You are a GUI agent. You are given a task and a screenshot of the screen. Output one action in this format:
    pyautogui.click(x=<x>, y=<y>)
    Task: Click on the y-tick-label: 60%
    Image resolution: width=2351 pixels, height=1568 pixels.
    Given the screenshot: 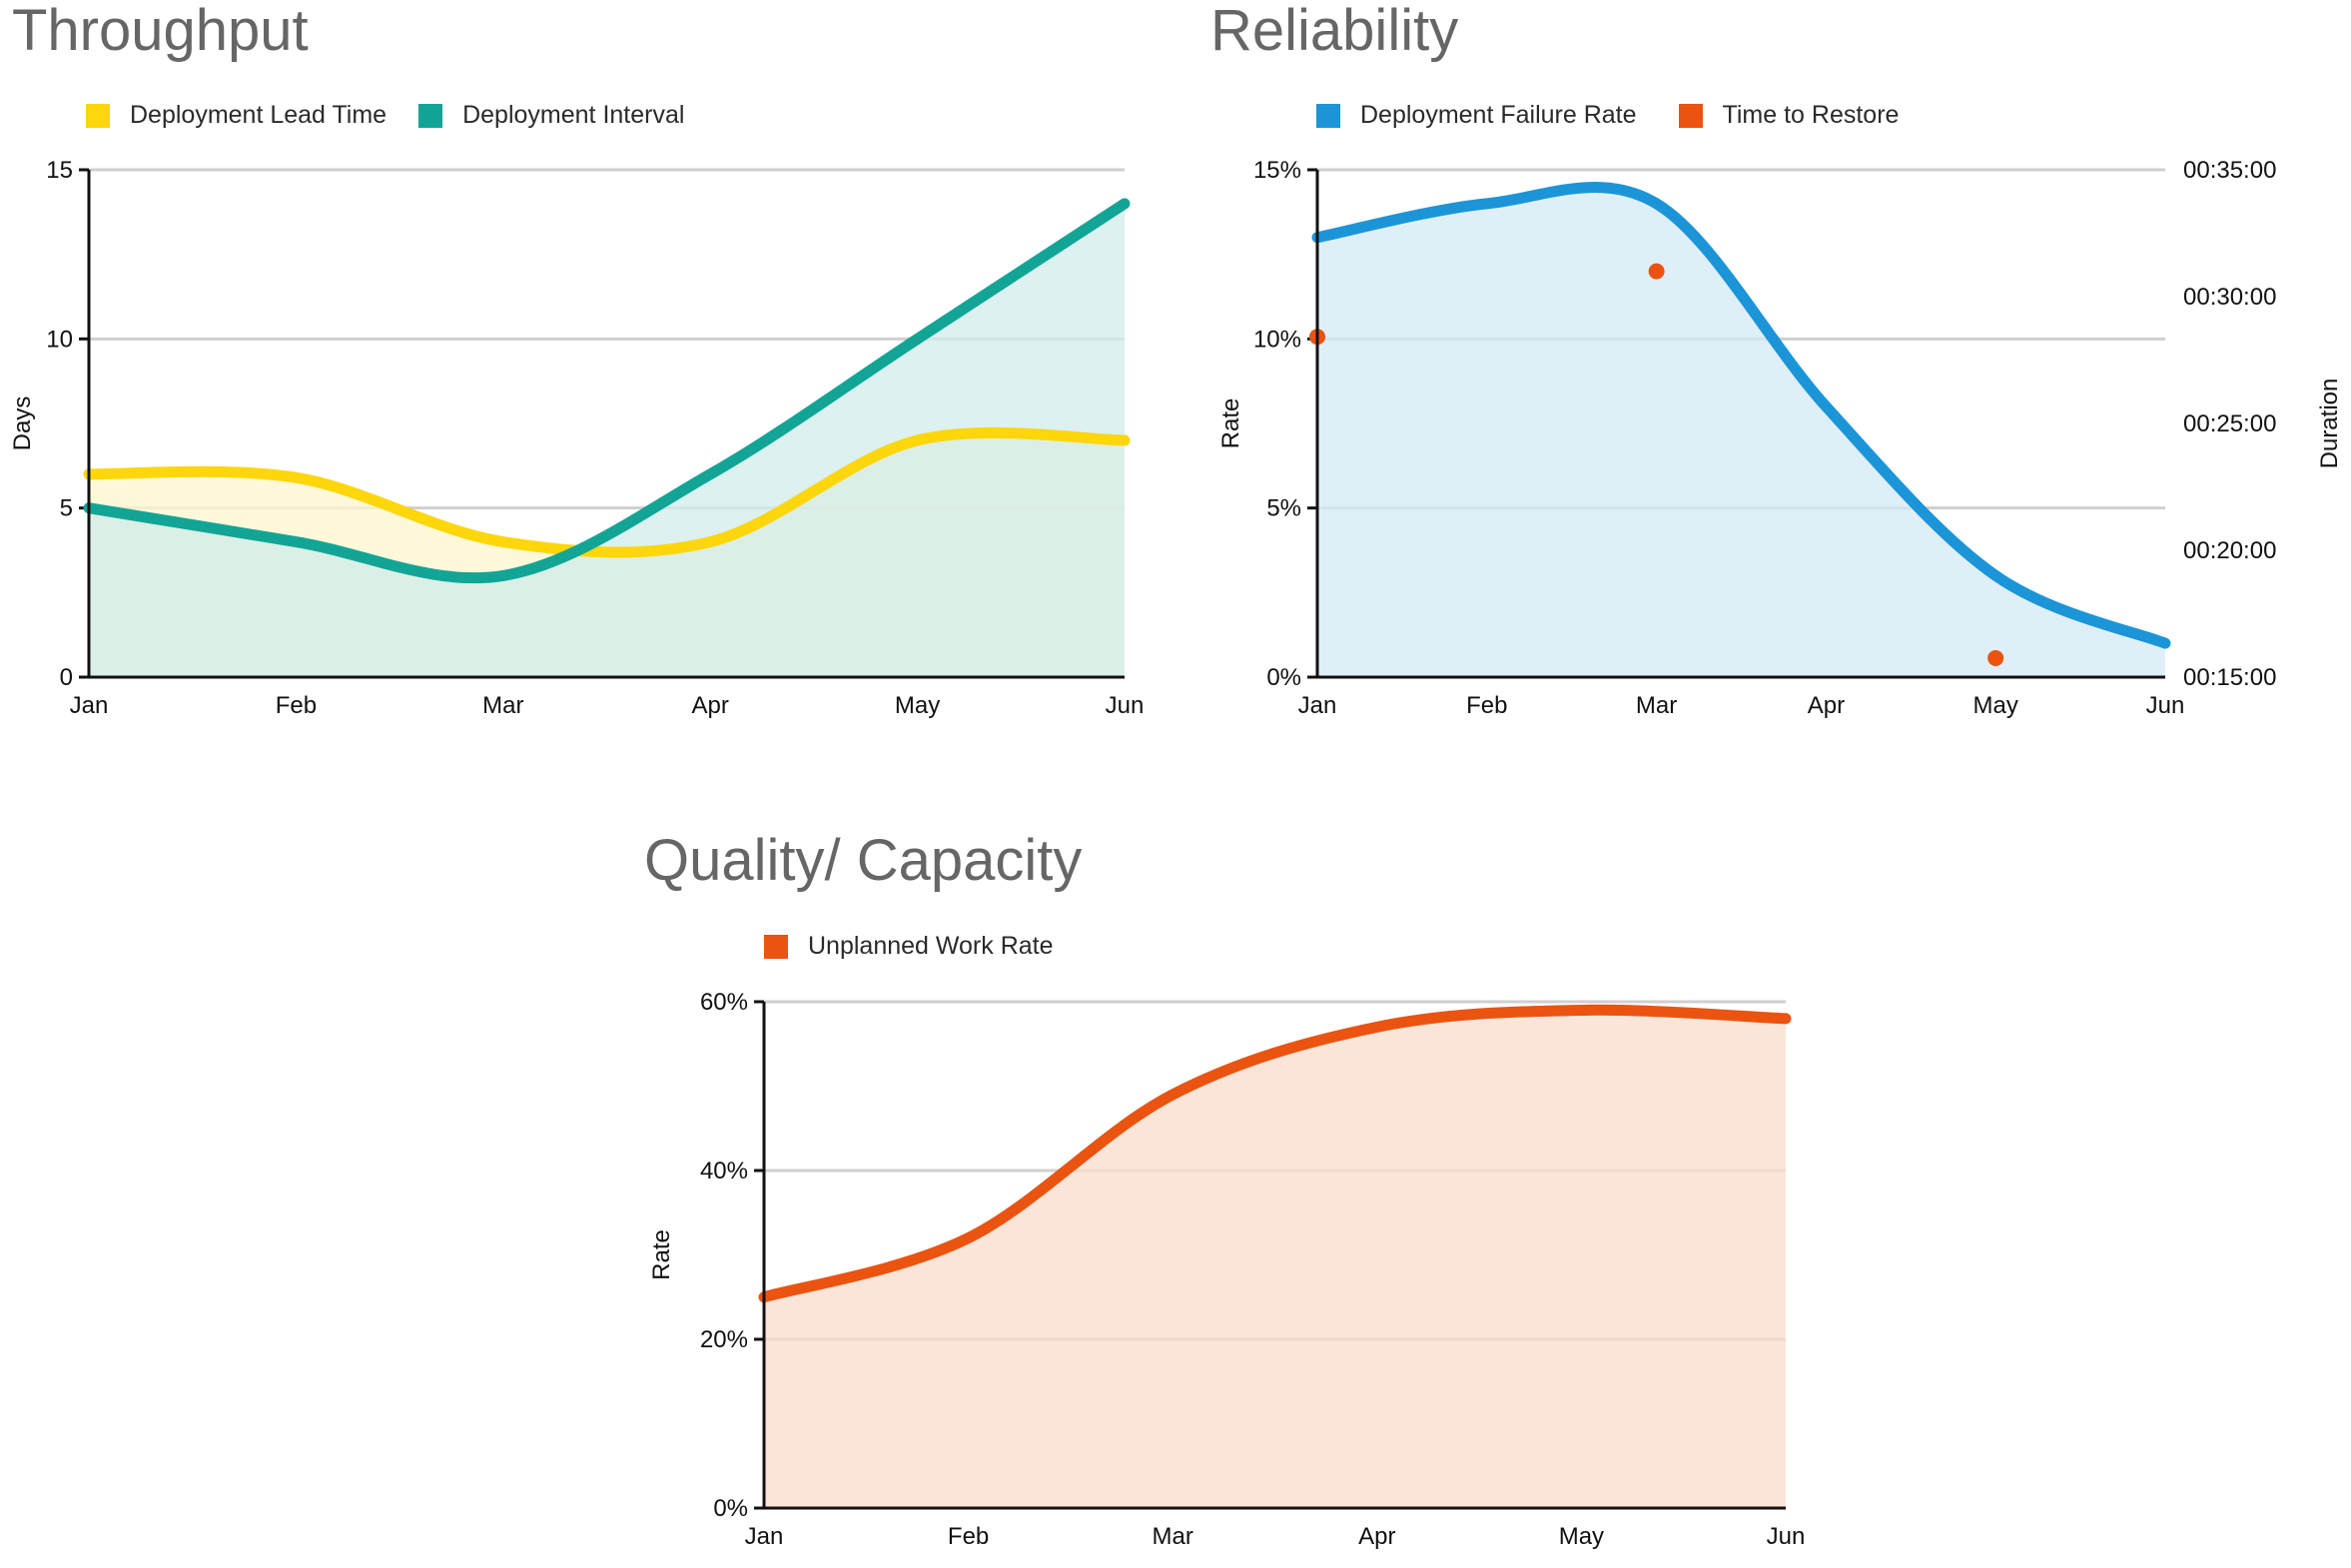 What is the action you would take?
    pyautogui.click(x=724, y=1002)
    